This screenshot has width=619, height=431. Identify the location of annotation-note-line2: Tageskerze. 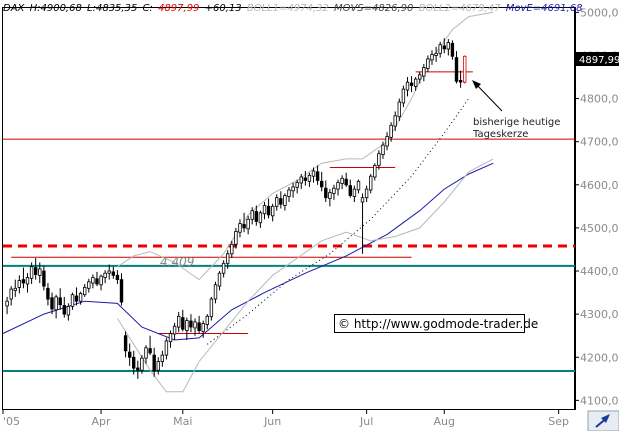
(500, 134).